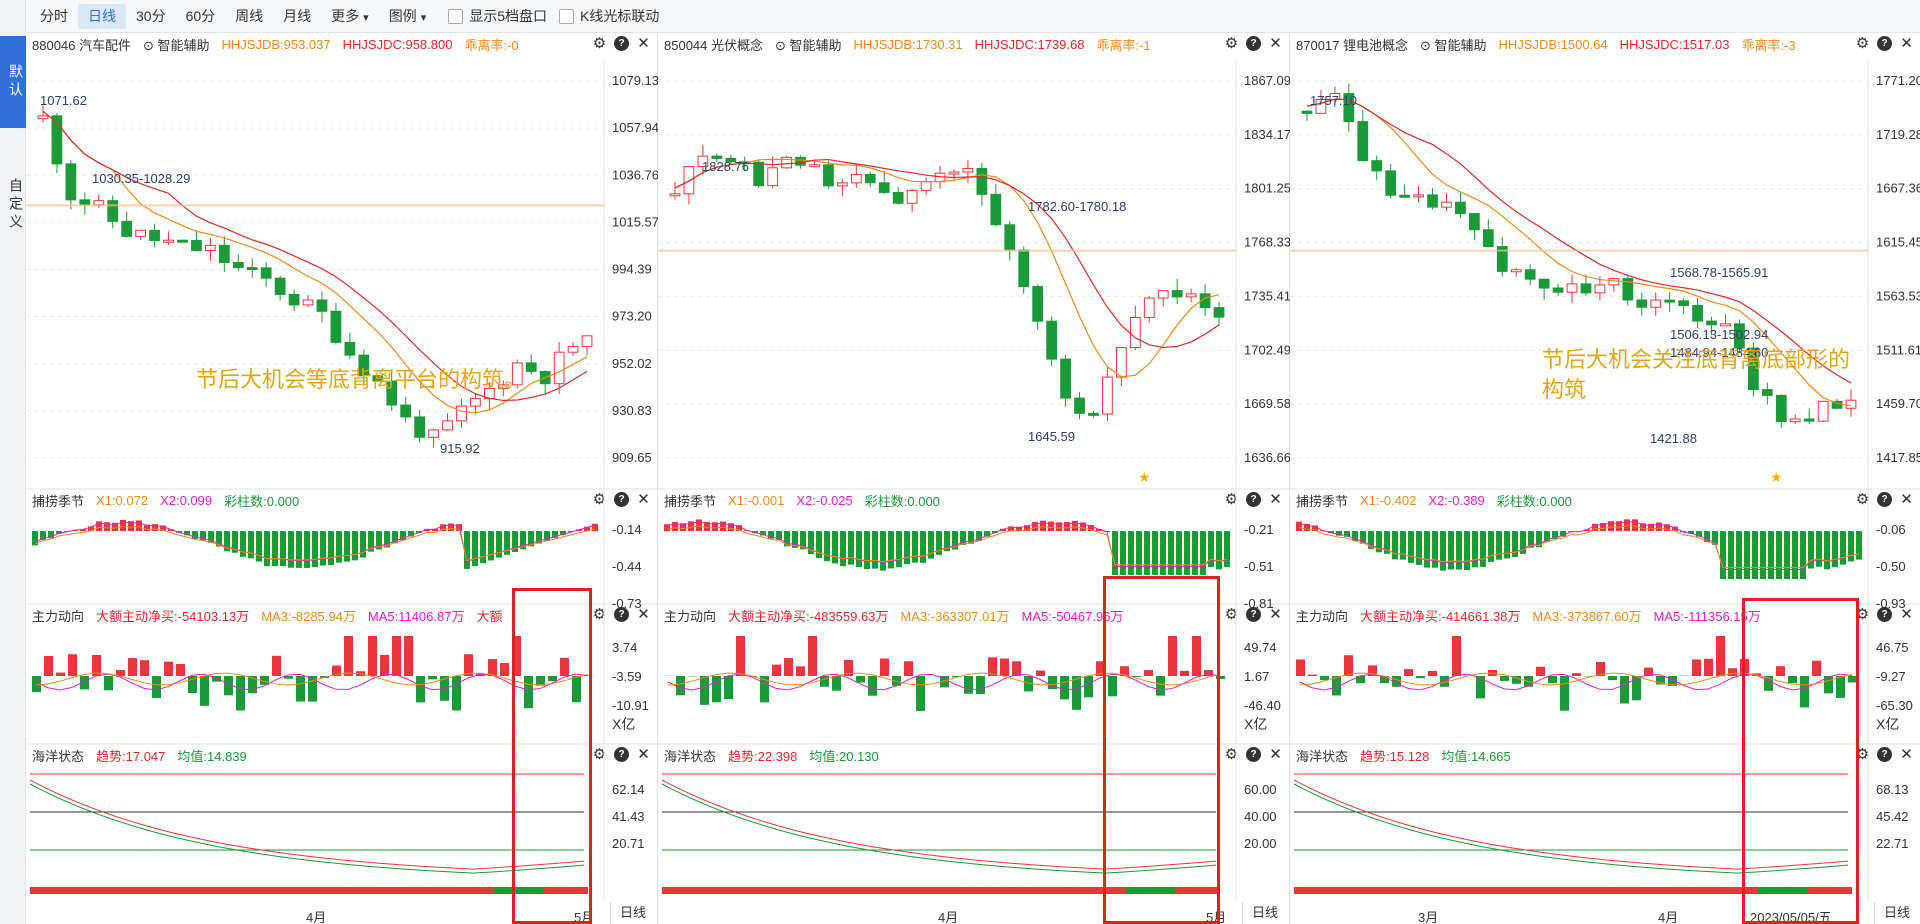 This screenshot has height=924, width=1920. What do you see at coordinates (249, 15) in the screenshot?
I see `tab-weekly: 周线` at bounding box center [249, 15].